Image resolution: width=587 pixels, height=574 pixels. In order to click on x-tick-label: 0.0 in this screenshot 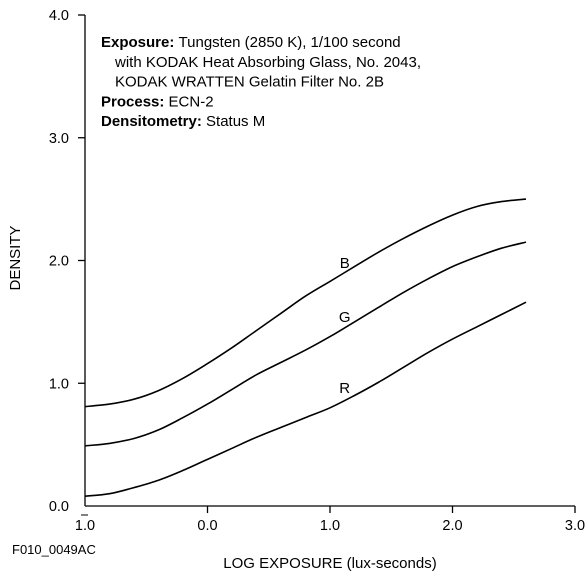, I will do `click(207, 526)`.